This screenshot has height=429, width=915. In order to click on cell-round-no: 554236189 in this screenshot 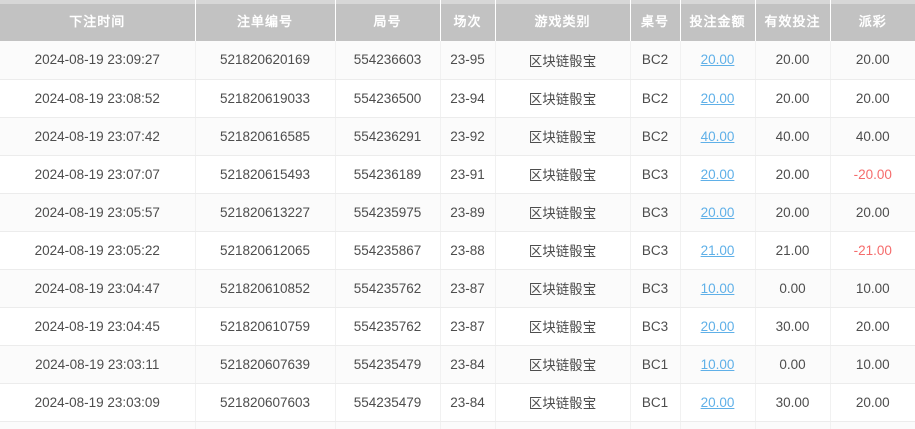, I will do `click(388, 174)`.